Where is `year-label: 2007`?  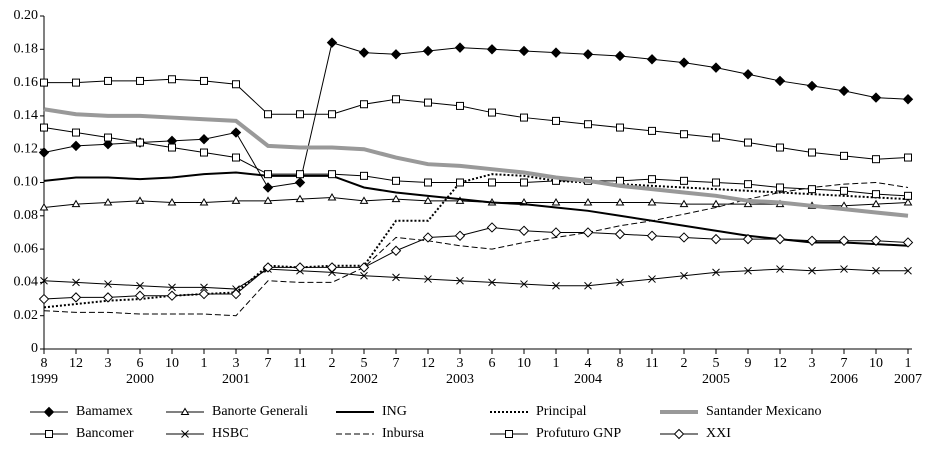 year-label: 2007 is located at coordinates (908, 379).